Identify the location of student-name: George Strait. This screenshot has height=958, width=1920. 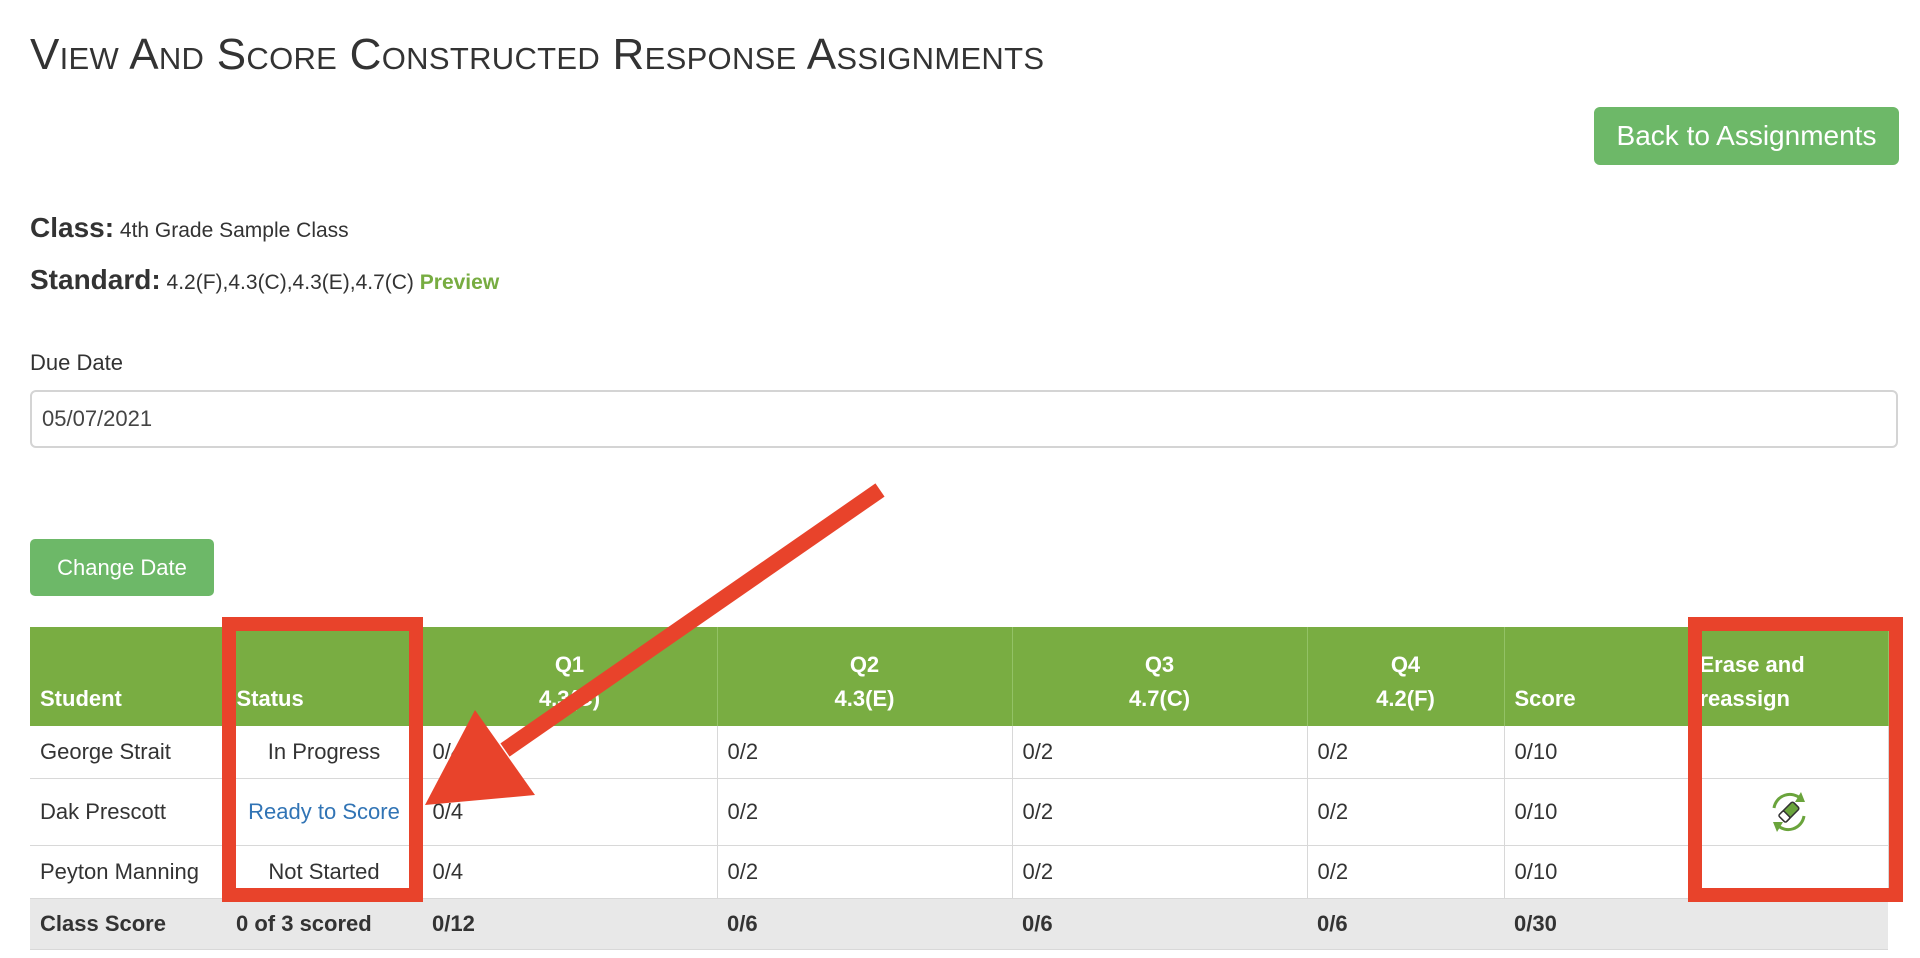
(128, 752).